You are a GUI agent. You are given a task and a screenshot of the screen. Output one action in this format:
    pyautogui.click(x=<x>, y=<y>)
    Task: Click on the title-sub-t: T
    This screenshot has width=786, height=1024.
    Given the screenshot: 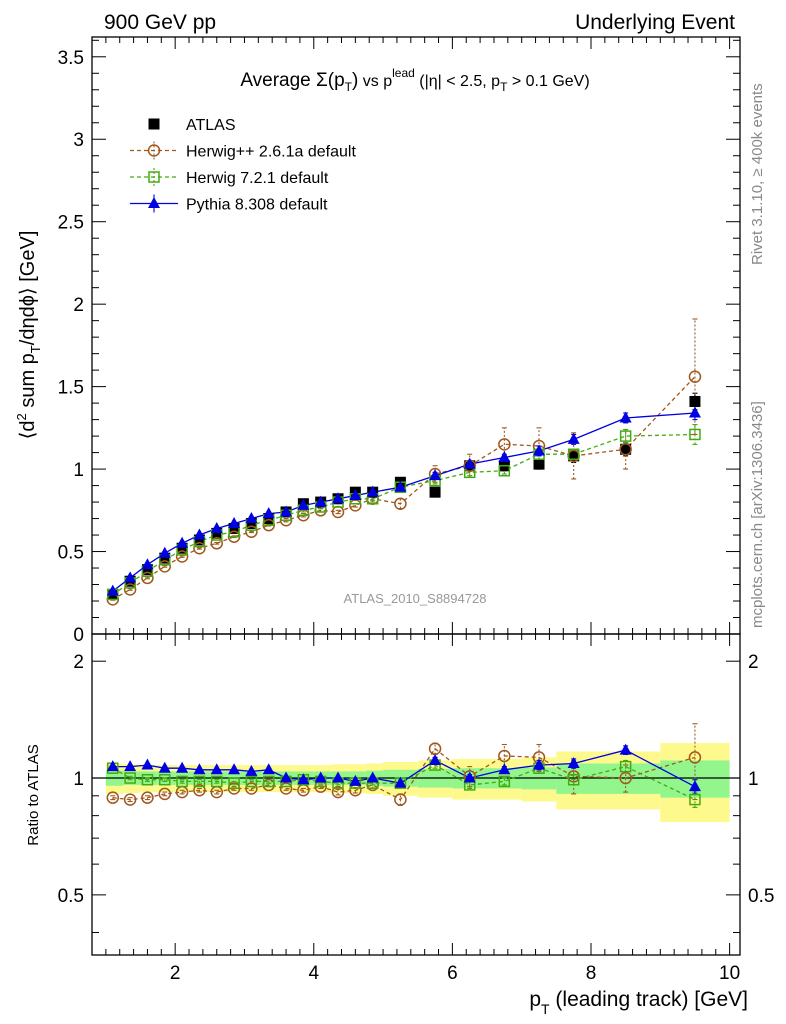 What is the action you would take?
    pyautogui.click(x=349, y=87)
    